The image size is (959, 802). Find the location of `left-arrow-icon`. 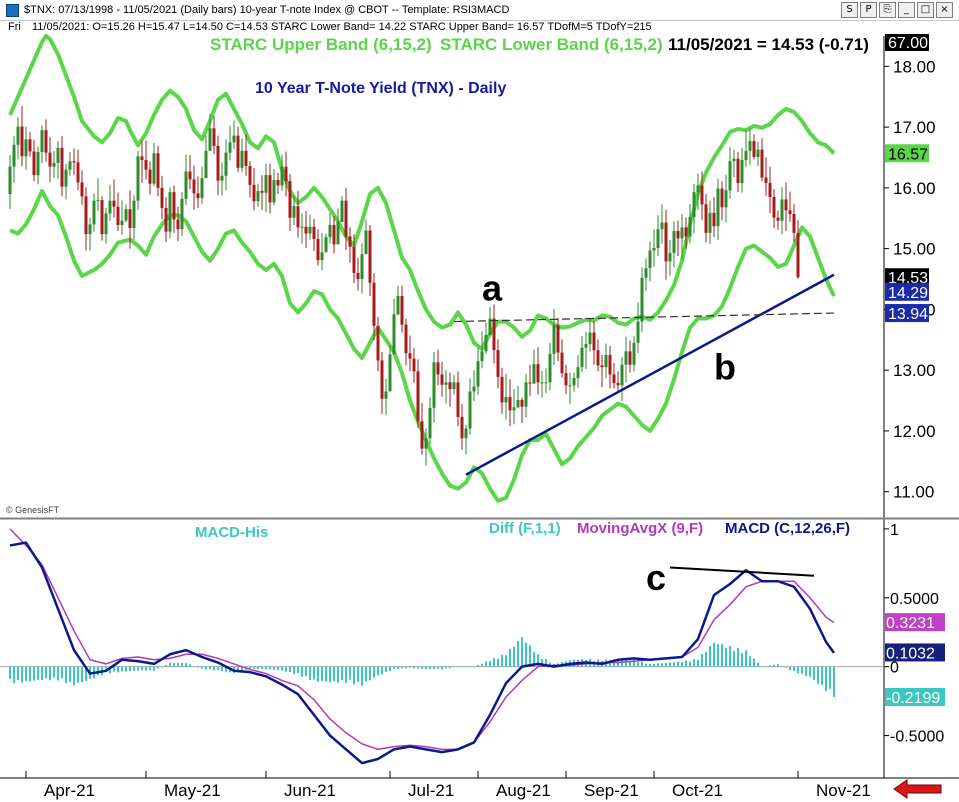

left-arrow-icon is located at coordinates (917, 789).